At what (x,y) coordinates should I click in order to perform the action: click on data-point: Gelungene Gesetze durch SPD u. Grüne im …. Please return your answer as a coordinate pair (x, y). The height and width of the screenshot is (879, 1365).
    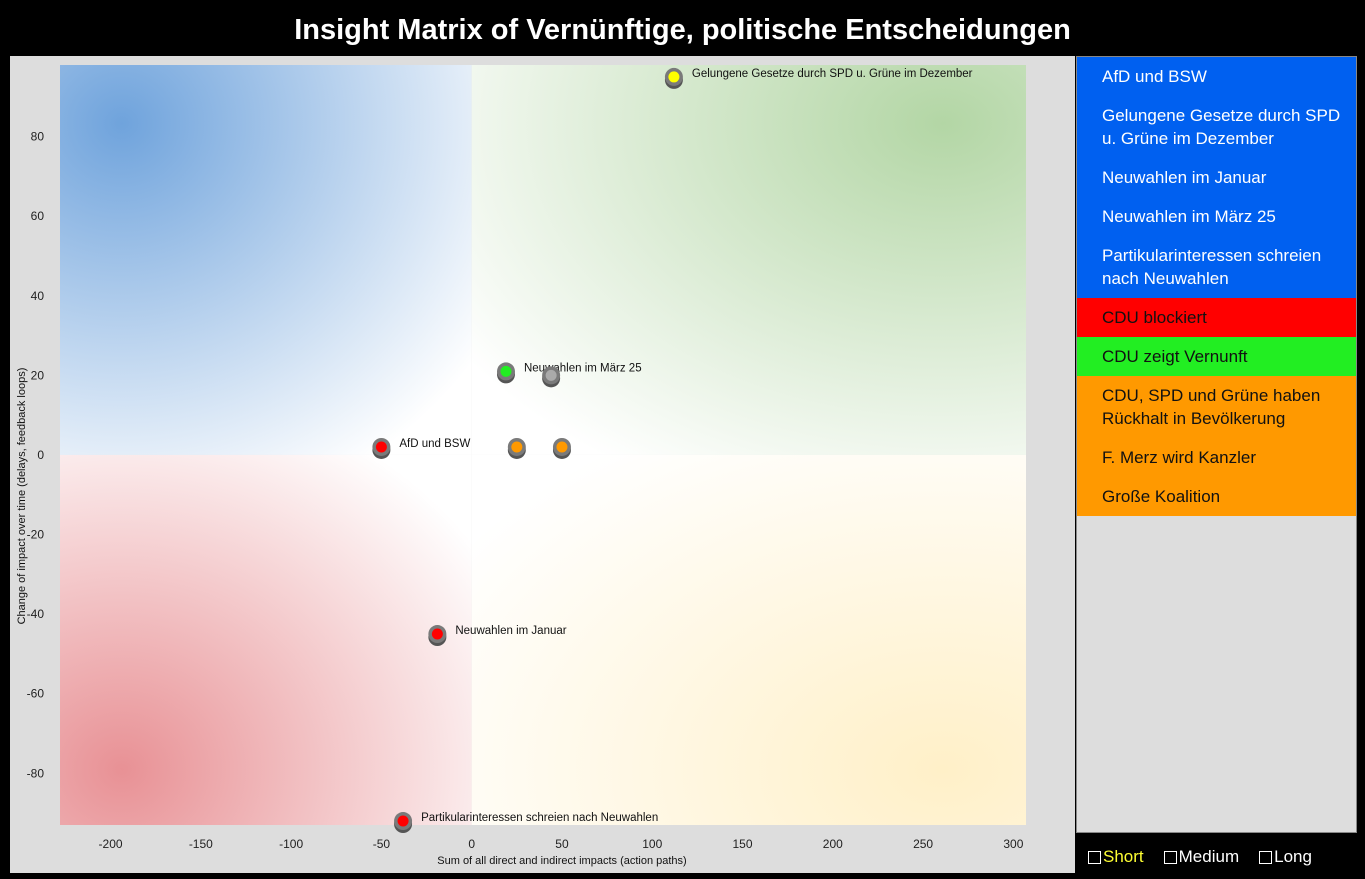
    Looking at the image, I should click on (818, 78).